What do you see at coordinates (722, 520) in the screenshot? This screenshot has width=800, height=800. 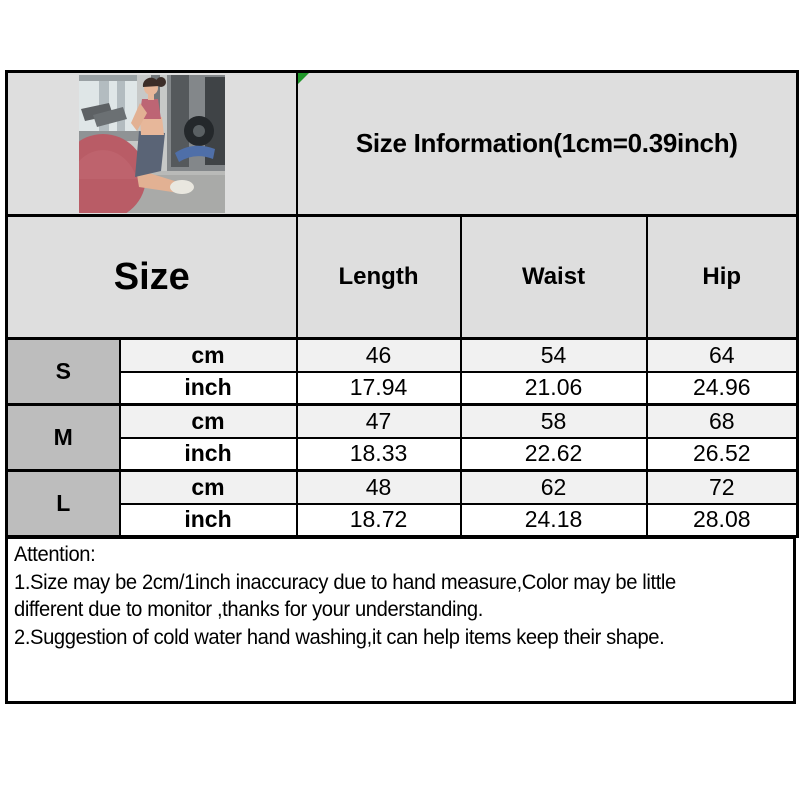 I see `value-cell: 28.08` at bounding box center [722, 520].